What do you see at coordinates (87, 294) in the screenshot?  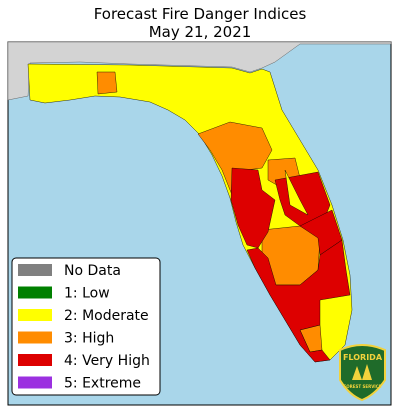 I see `legend-label: 1: Low` at bounding box center [87, 294].